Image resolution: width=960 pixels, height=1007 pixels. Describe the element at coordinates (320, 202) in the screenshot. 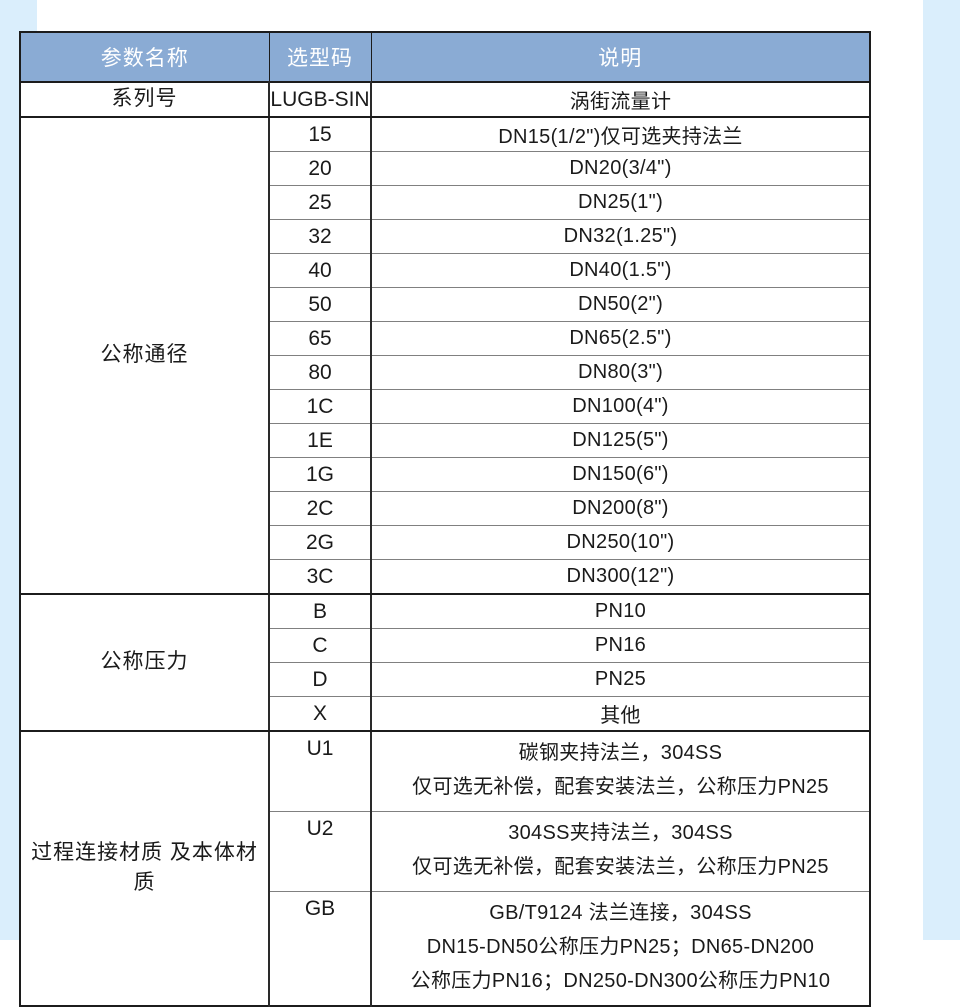

I see `code-cell: 25` at that location.